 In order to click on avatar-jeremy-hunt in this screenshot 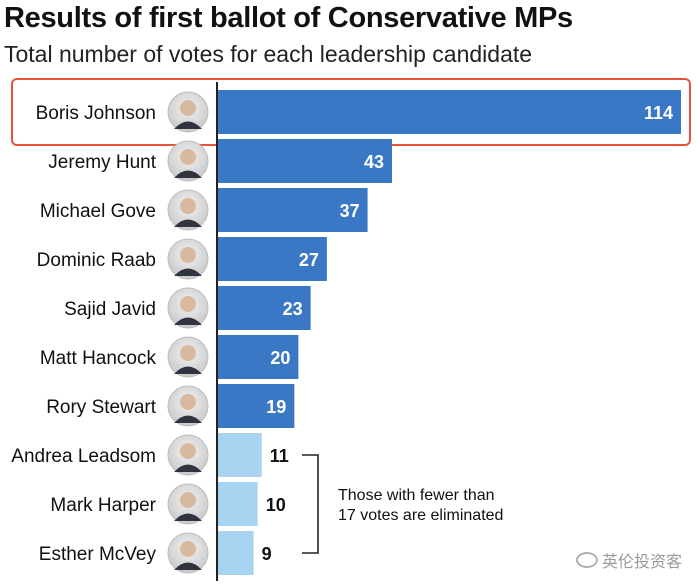, I will do `click(188, 161)`.